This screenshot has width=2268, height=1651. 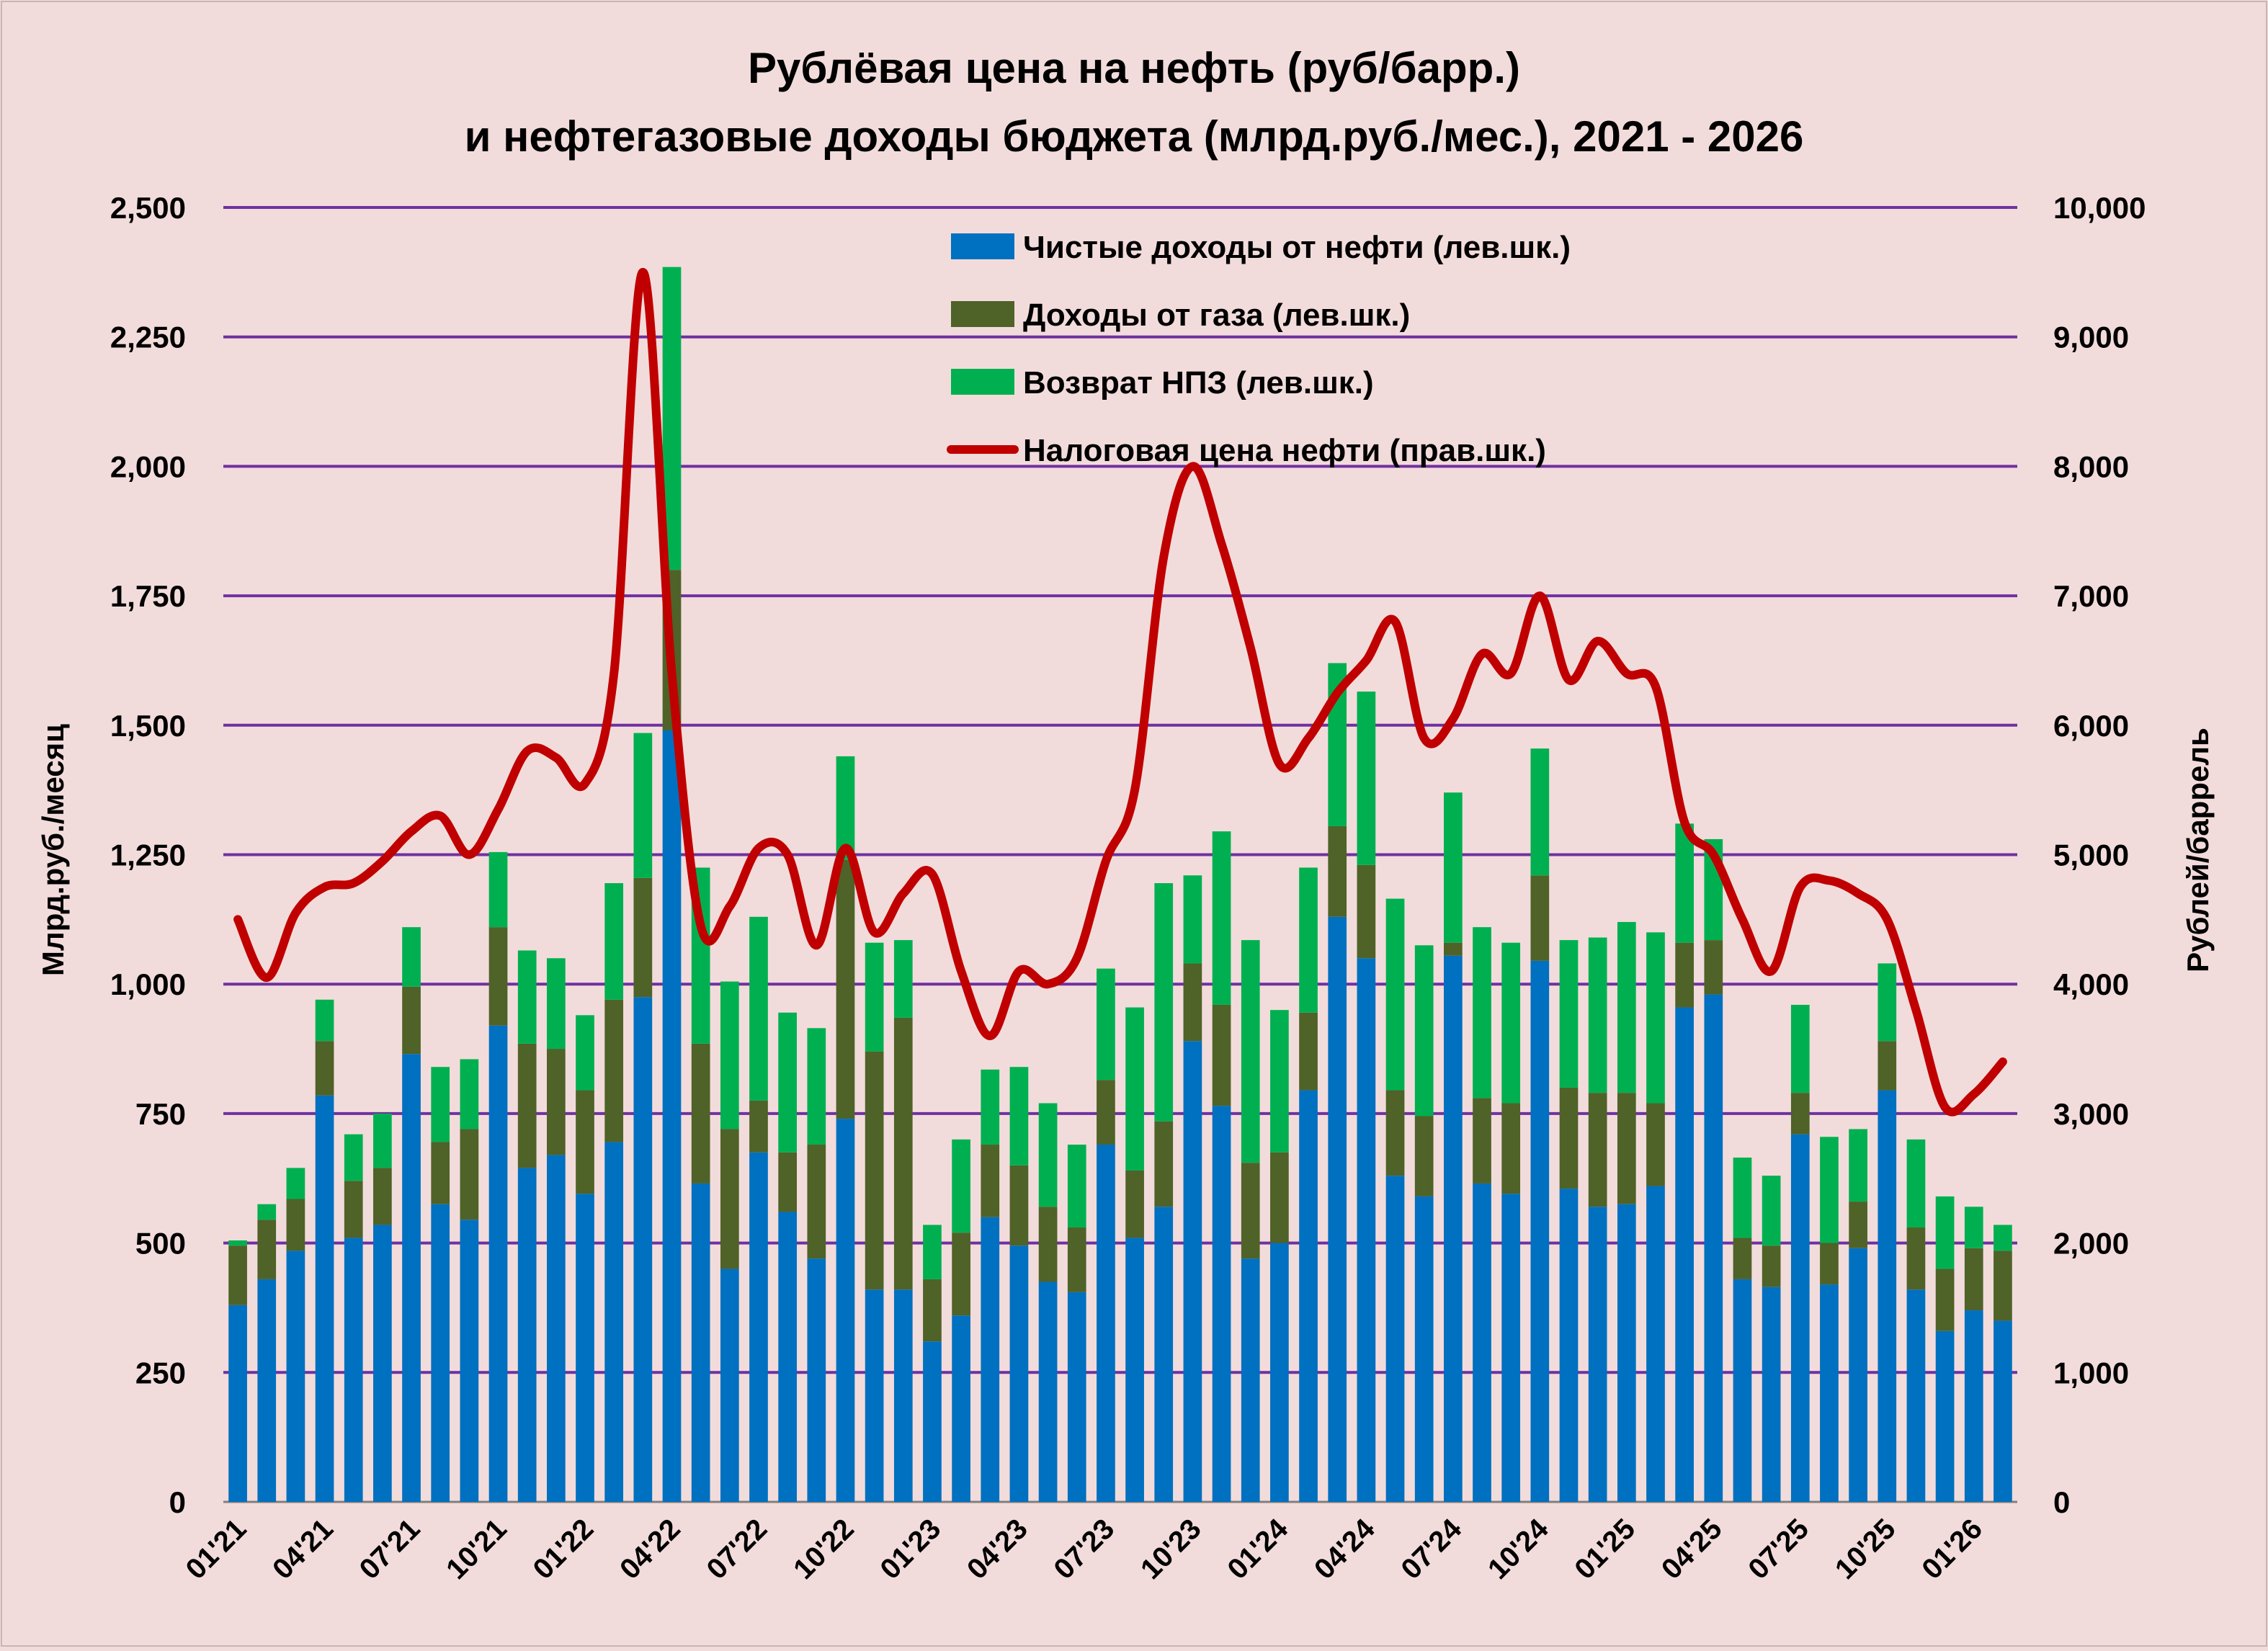 What do you see at coordinates (1134, 68) in the screenshot?
I see `chart-title: Рублёвая цена на нефть (руб/барр.)` at bounding box center [1134, 68].